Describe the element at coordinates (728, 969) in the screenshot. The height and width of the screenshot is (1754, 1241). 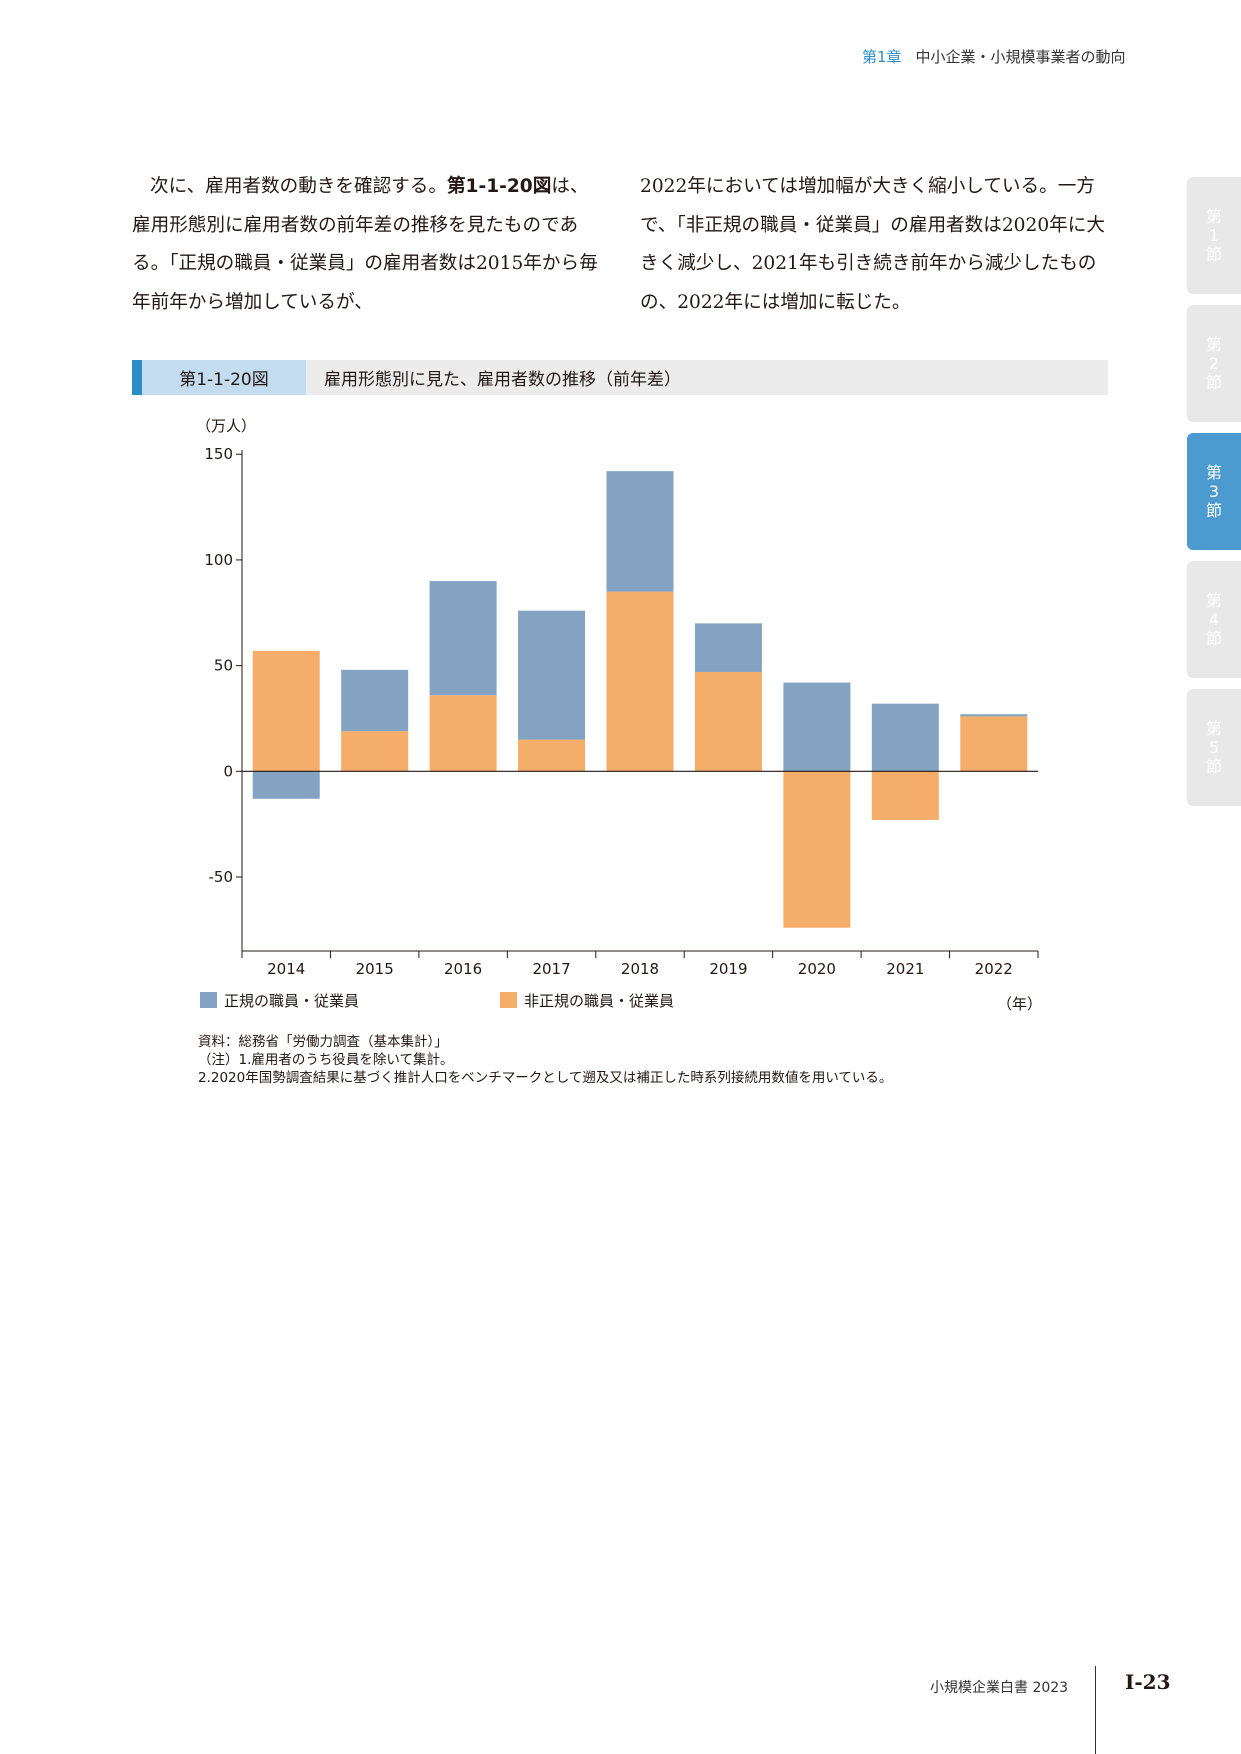
I see `x-tick-label-2019: 2019` at that location.